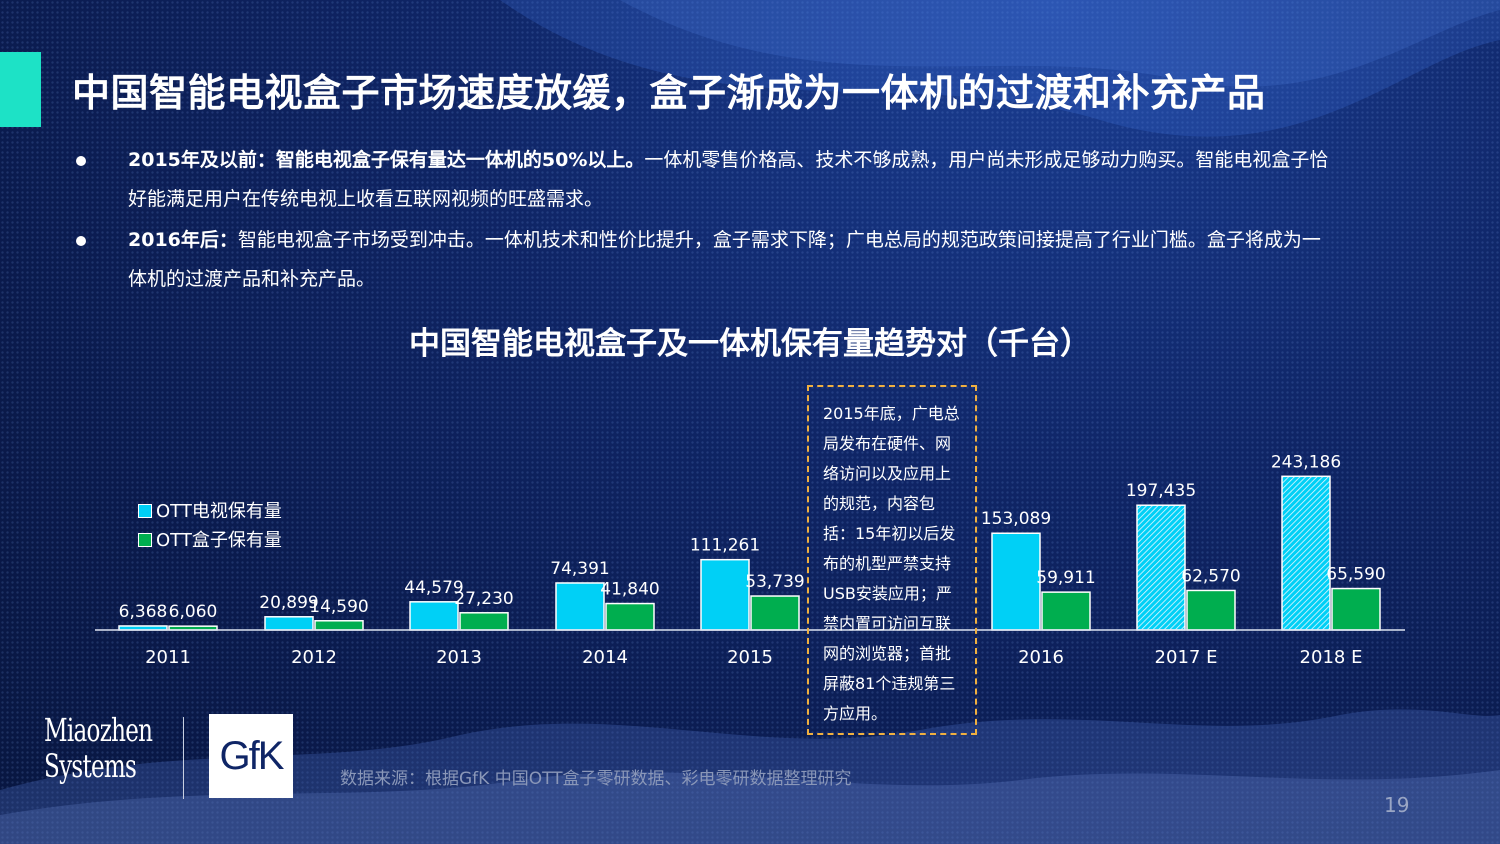 Image resolution: width=1500 pixels, height=844 pixels. Describe the element at coordinates (669, 93) in the screenshot. I see `page-title: 中国智能电视盒子市场速度放缓，盒子渐成为一体机的过渡和补充产品` at that location.